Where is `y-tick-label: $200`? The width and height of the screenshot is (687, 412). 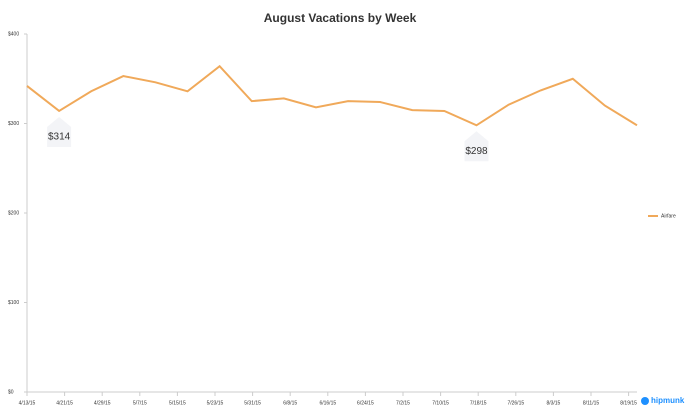 y-tick-label: $200 is located at coordinates (13, 213).